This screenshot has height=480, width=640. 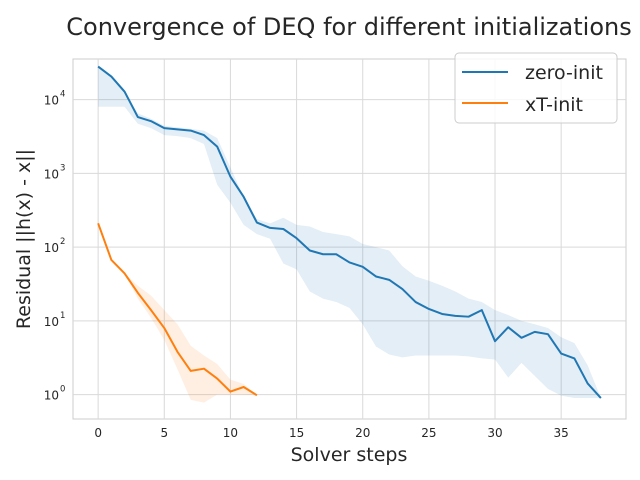 What do you see at coordinates (62, 316) in the screenshot?
I see `y-tick-exponent: 1` at bounding box center [62, 316].